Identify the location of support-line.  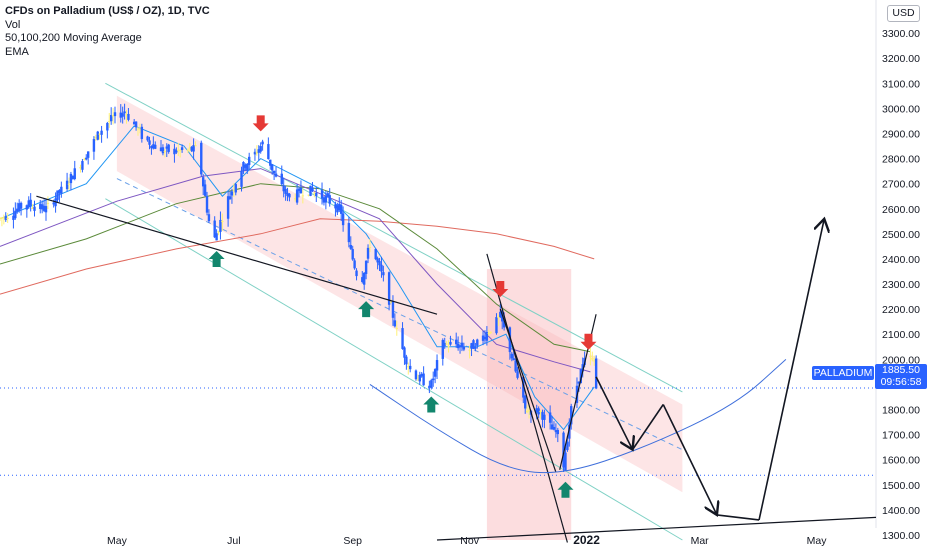
(656, 528).